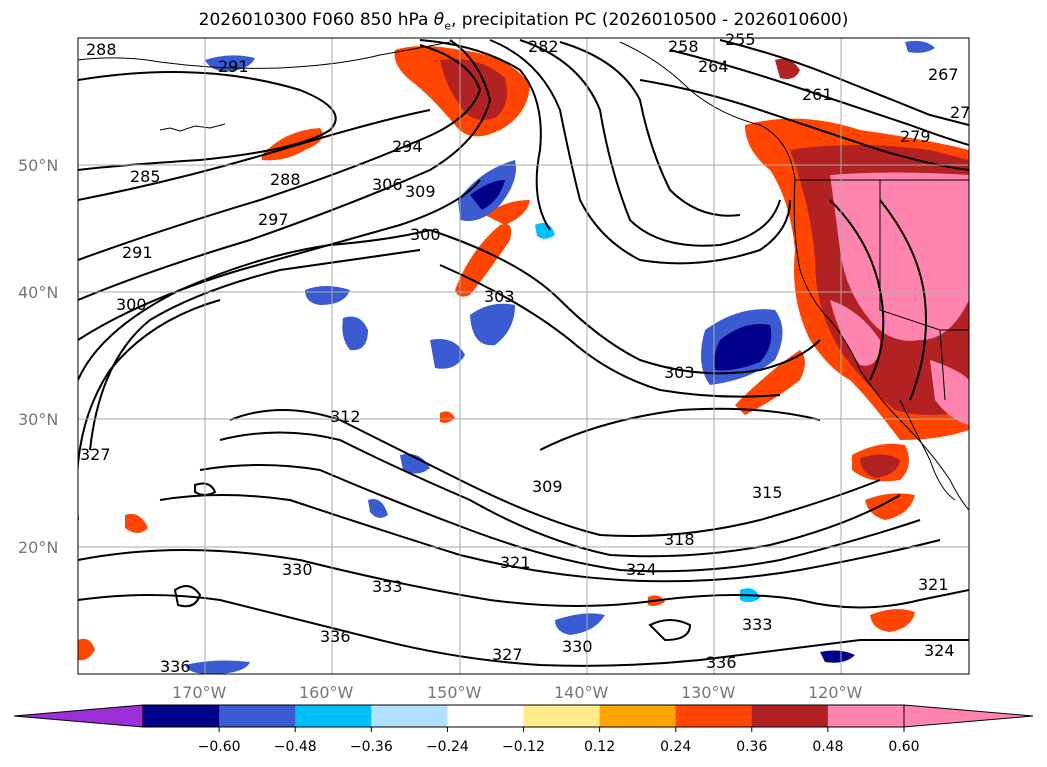 This screenshot has width=1047, height=767. What do you see at coordinates (751, 747) in the screenshot?
I see `colorbar-tick-label: 0.36` at bounding box center [751, 747].